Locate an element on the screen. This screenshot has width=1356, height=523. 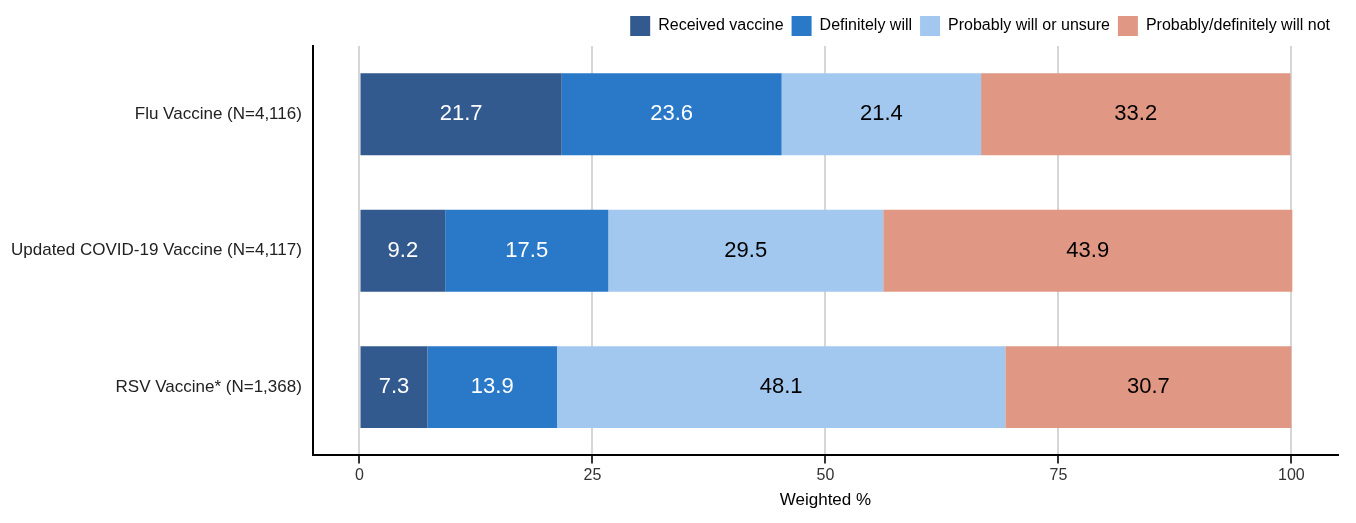
data-label: 23.6 is located at coordinates (672, 113).